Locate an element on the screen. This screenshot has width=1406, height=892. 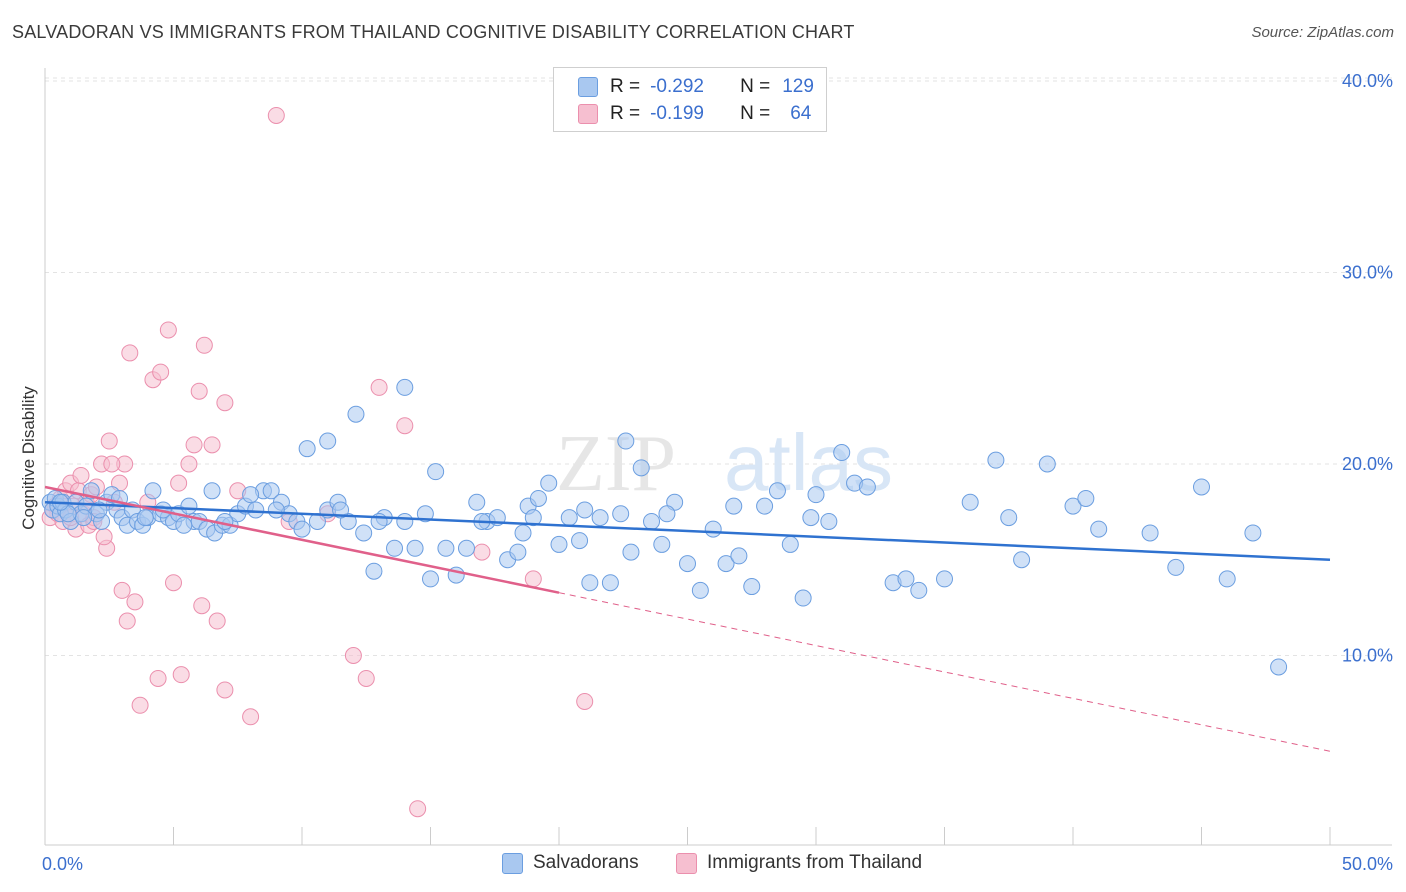
salvadoran-trend-line is located at coordinates (687, 531).